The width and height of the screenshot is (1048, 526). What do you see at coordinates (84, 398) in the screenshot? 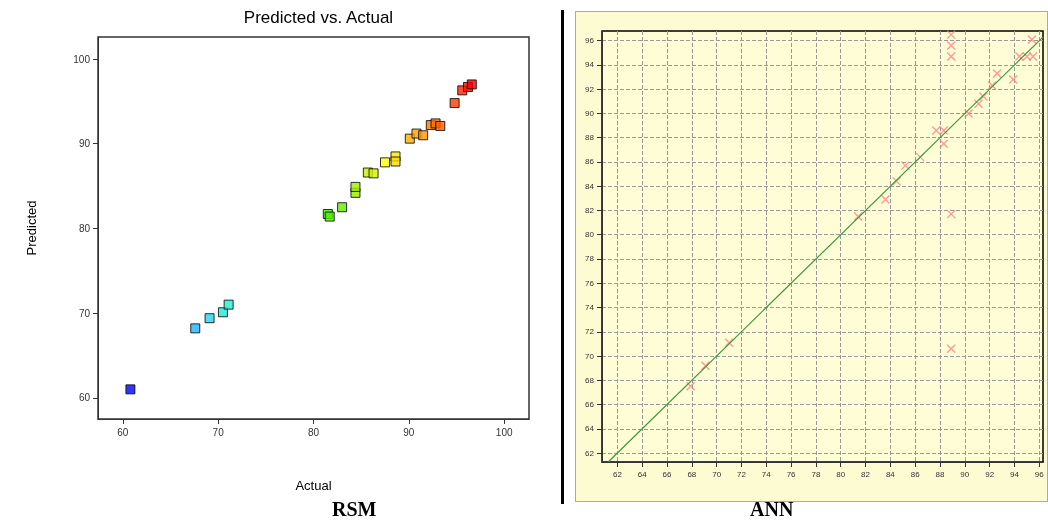
I see `y-tick-label: 60` at bounding box center [84, 398].